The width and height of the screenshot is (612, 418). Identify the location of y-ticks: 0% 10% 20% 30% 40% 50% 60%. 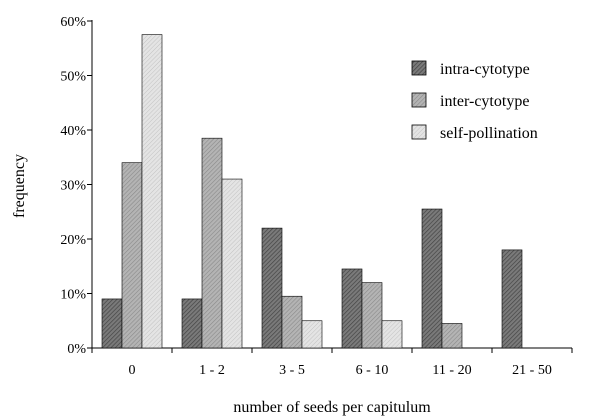
(76, 186).